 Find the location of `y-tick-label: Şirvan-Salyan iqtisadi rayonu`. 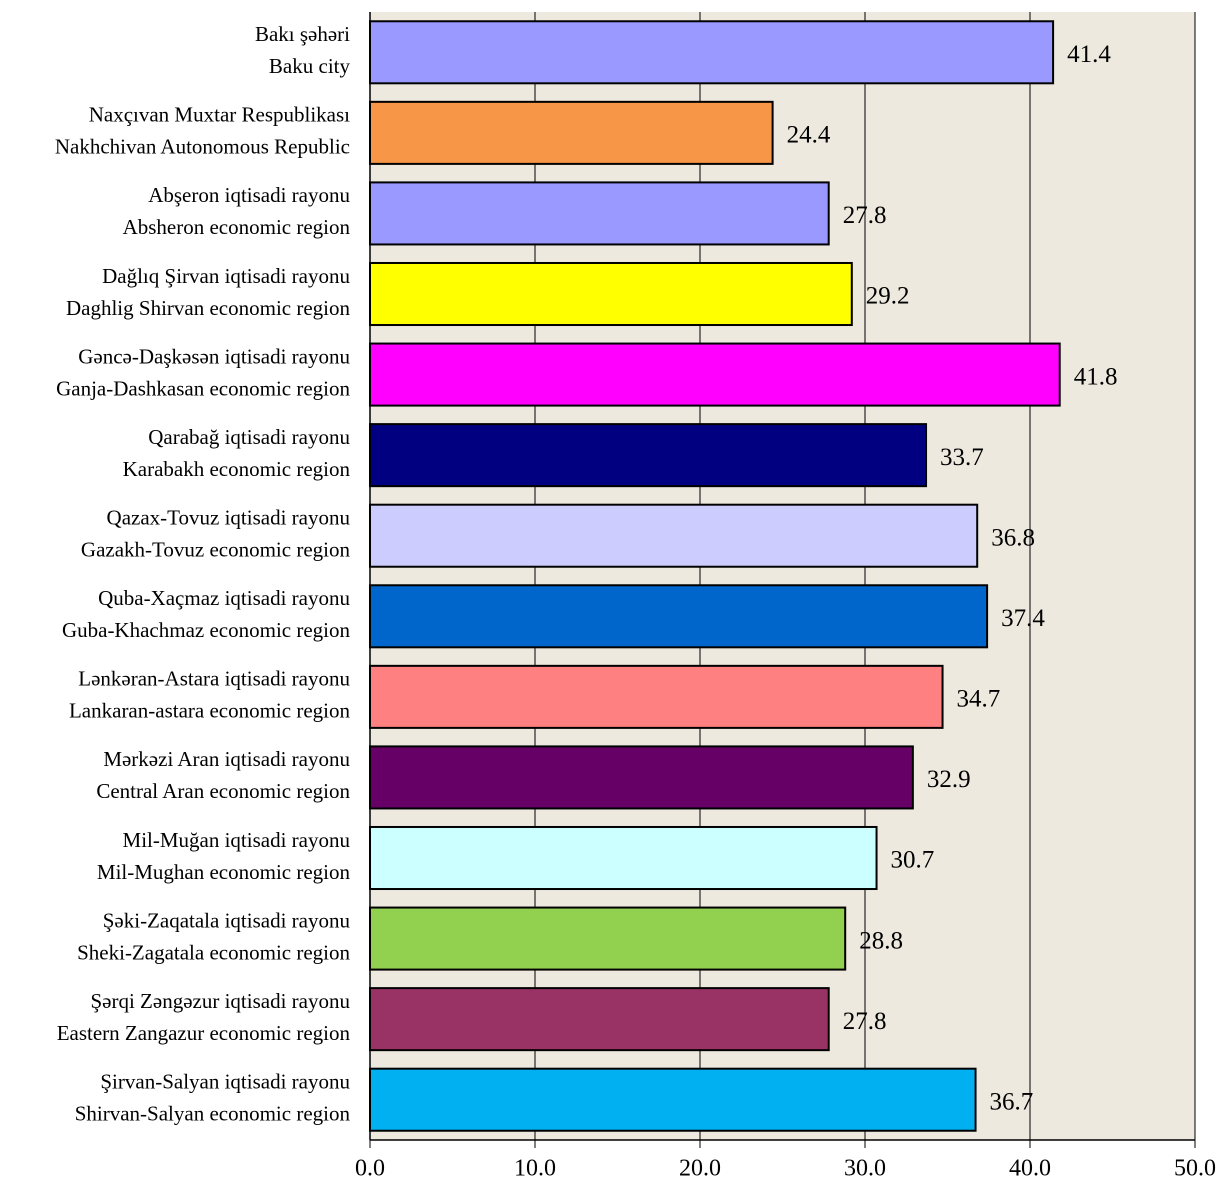

y-tick-label: Şirvan-Salyan iqtisadi rayonu is located at coordinates (225, 1082).